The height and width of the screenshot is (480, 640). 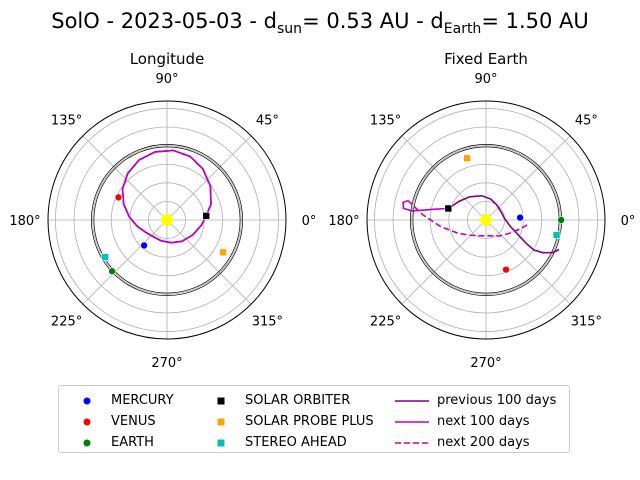 I want to click on legend-label: VENUS, so click(x=133, y=421).